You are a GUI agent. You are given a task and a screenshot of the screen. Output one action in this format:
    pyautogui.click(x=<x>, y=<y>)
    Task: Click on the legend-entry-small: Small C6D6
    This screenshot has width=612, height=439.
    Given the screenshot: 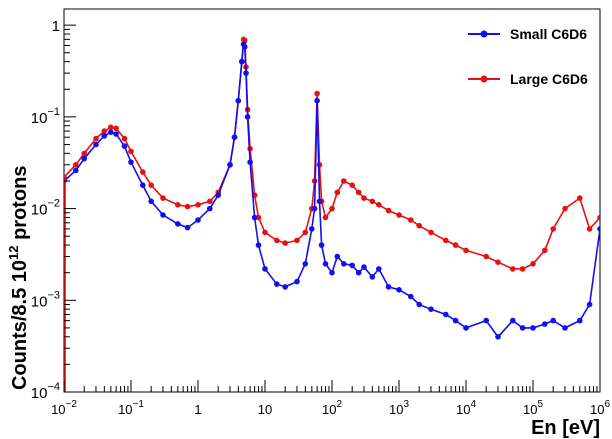 What is the action you would take?
    pyautogui.click(x=527, y=34)
    